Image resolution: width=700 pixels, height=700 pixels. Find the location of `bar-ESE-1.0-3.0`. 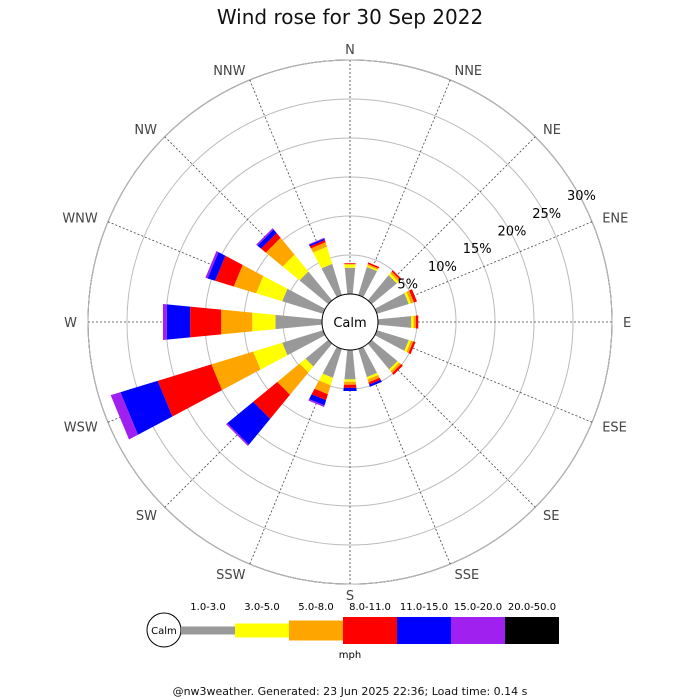

bar-ESE-1.0-3.0 is located at coordinates (391, 340).